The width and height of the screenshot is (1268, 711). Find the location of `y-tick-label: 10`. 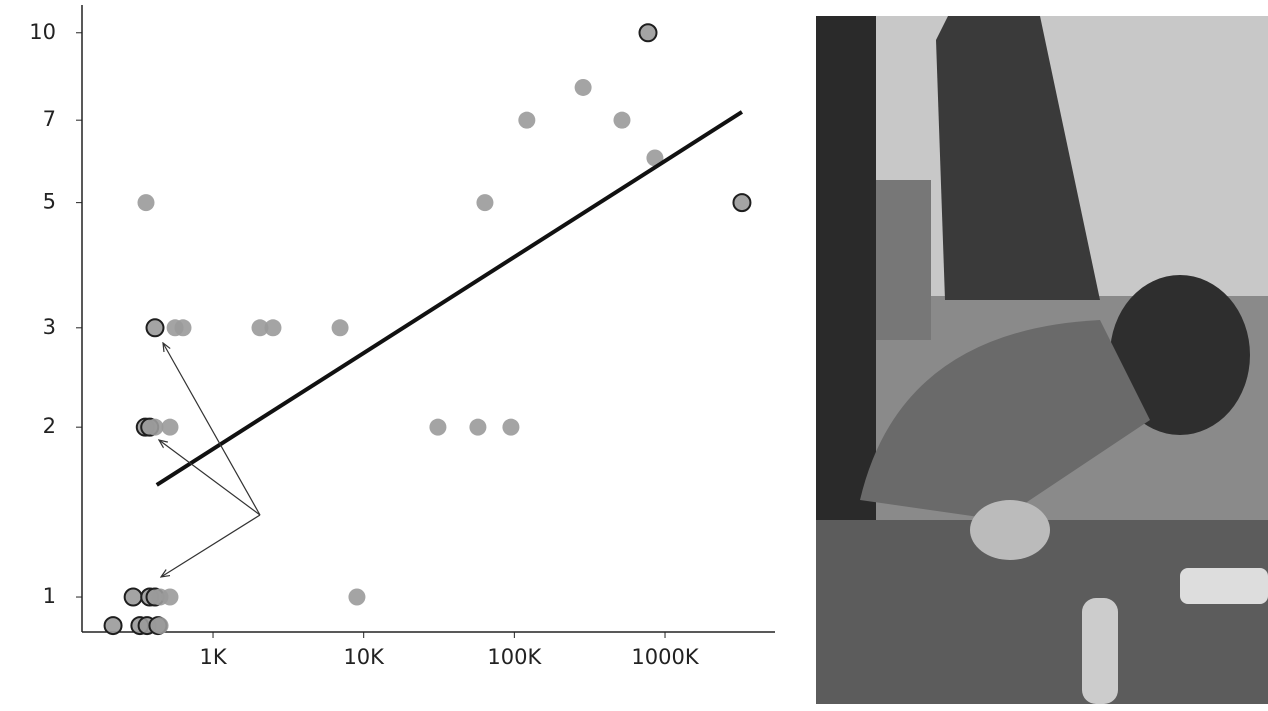

y-tick-label: 10 is located at coordinates (42, 32).